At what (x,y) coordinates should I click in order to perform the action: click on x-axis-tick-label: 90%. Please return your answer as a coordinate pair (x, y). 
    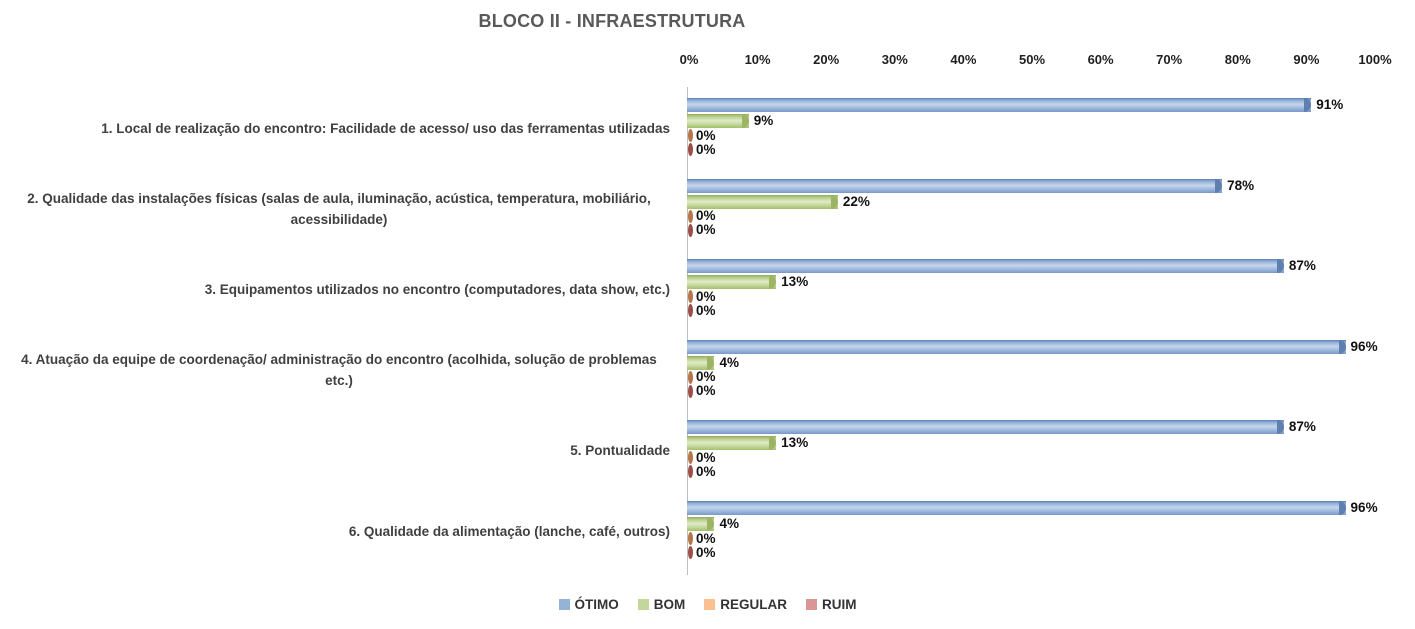
    Looking at the image, I should click on (1306, 59).